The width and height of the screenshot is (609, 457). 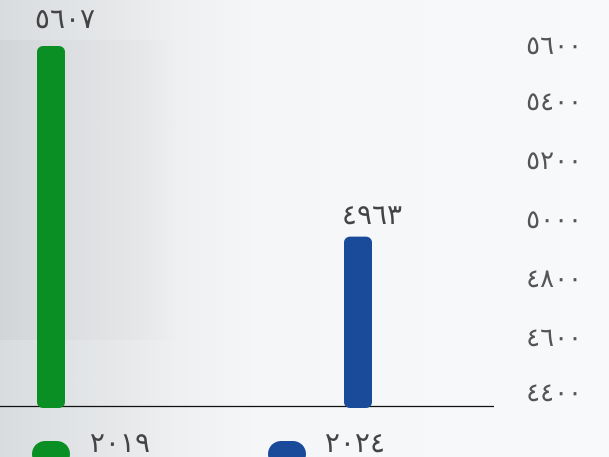 What do you see at coordinates (554, 161) in the screenshot?
I see `y-tick-label: ٥٢٠٠` at bounding box center [554, 161].